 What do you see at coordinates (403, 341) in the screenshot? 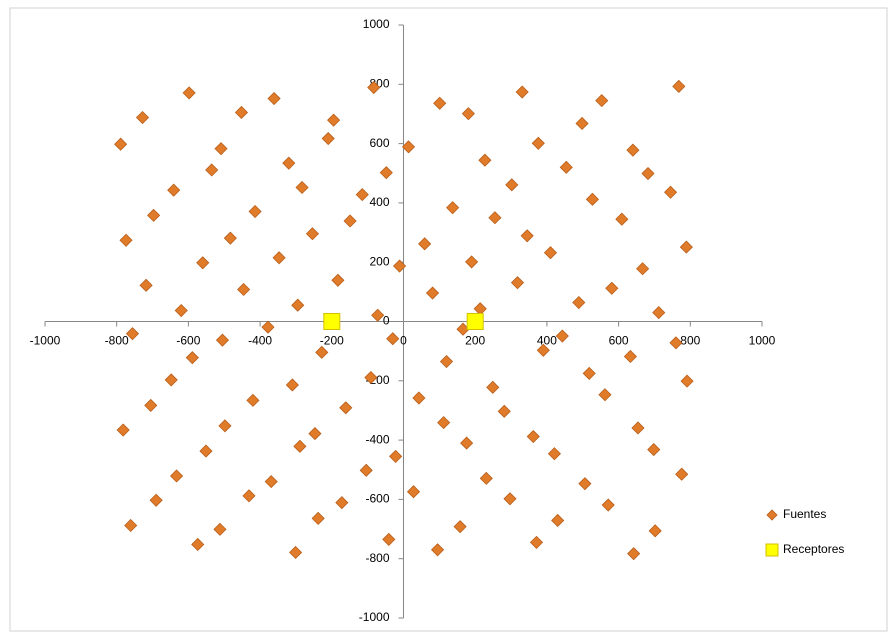
I see `x-tick-label: 0` at bounding box center [403, 341].